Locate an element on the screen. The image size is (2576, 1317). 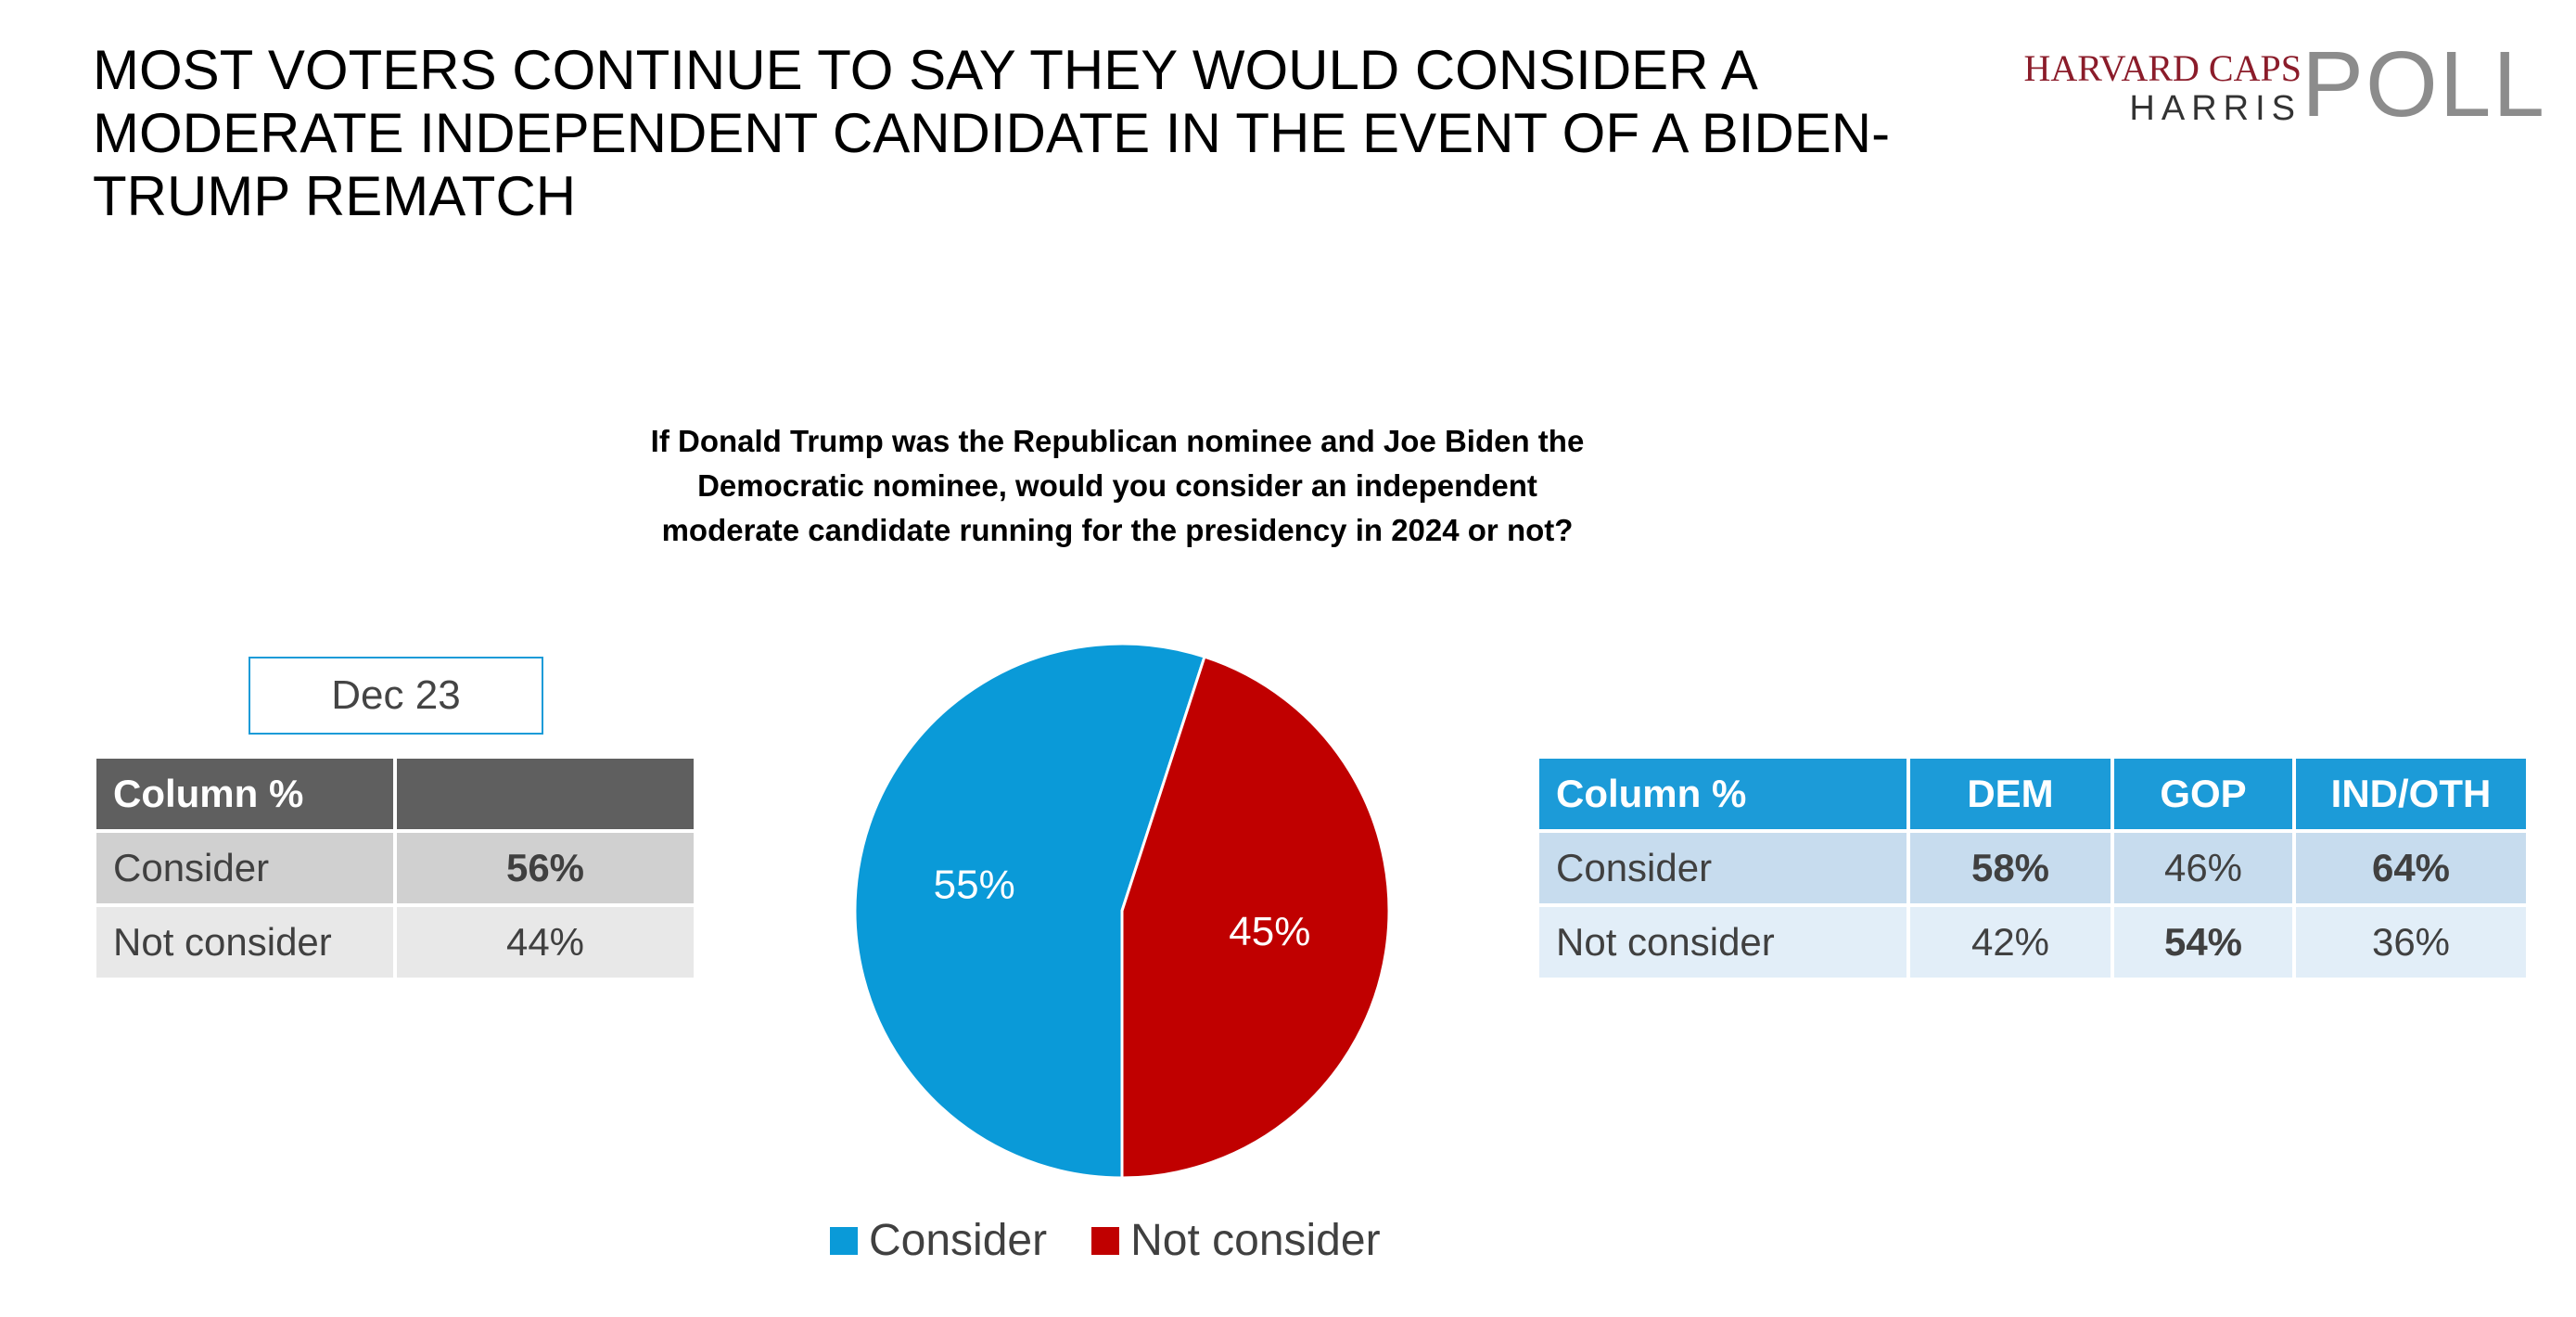
legend-item-not-consider: Not consider is located at coordinates (1236, 1240).